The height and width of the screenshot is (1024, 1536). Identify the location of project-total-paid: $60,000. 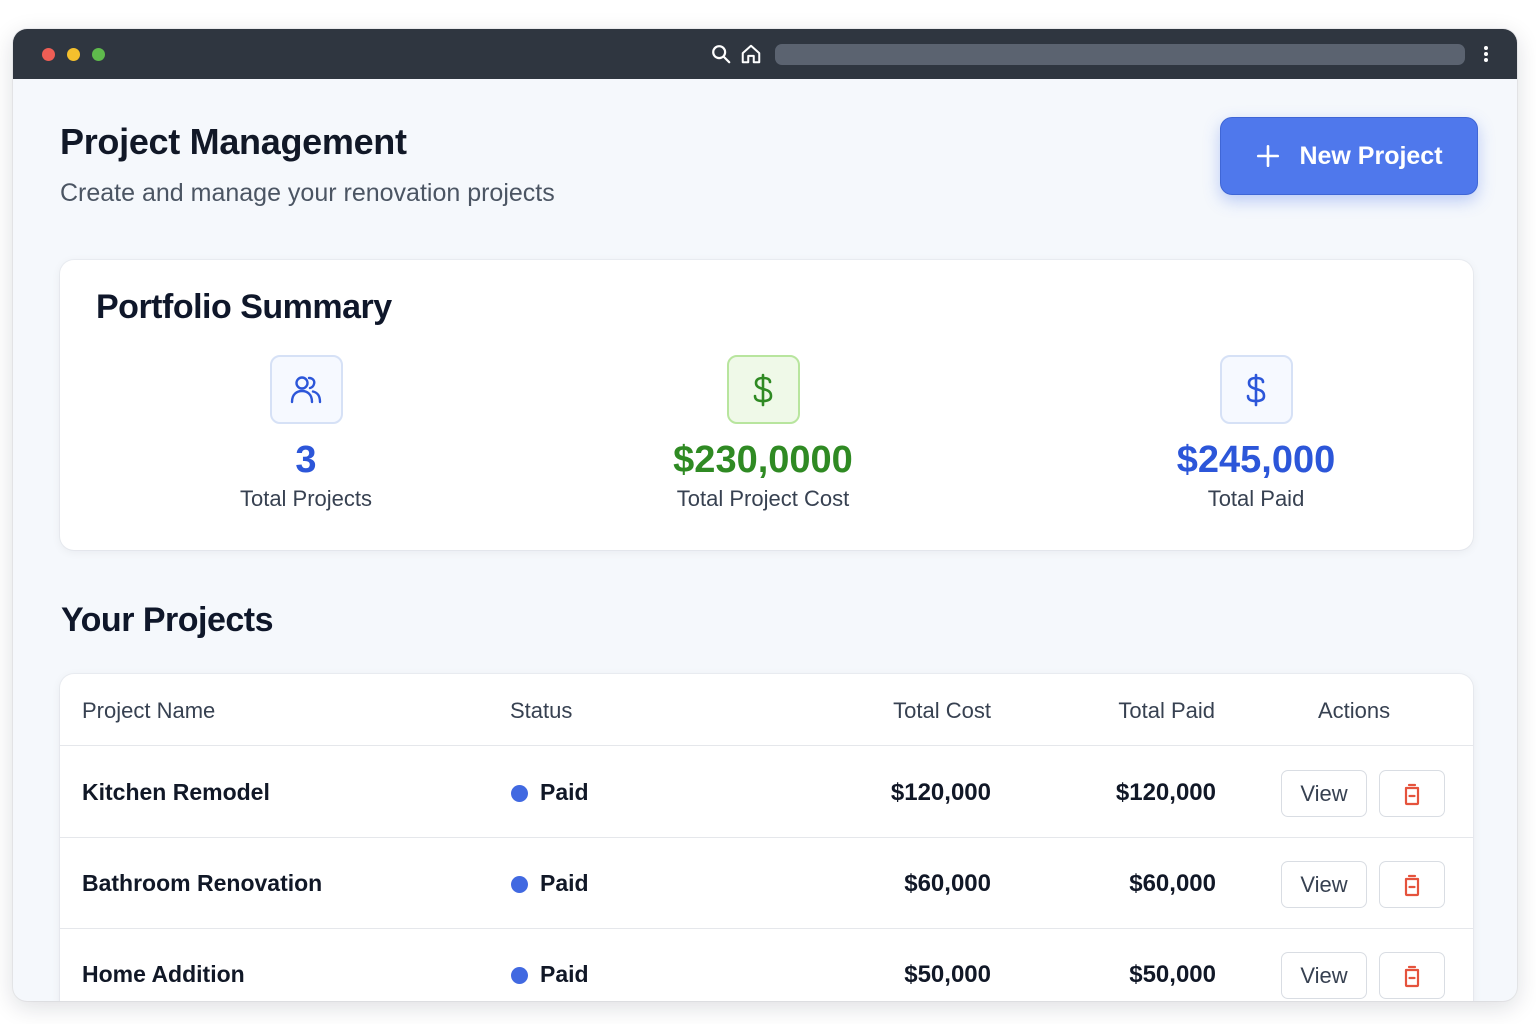
(1172, 883).